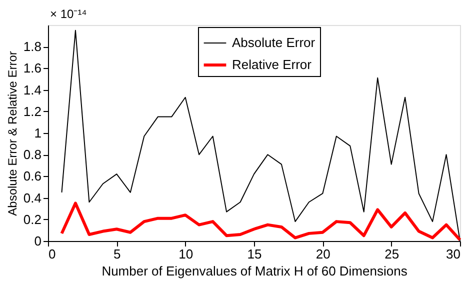  What do you see at coordinates (261, 222) in the screenshot?
I see `line-series` at bounding box center [261, 222].